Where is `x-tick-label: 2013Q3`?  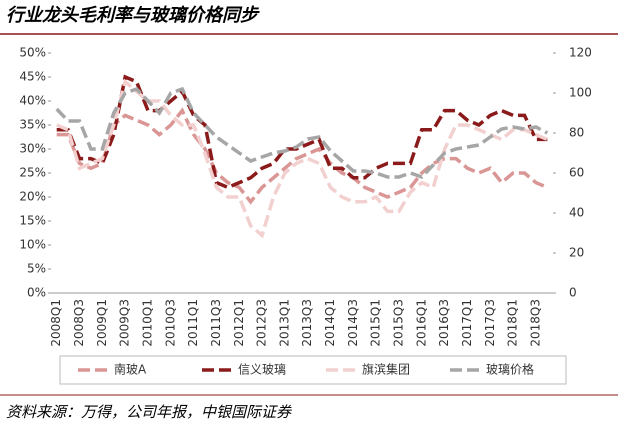
x-tick-label: 2013Q3 is located at coordinates (307, 323).